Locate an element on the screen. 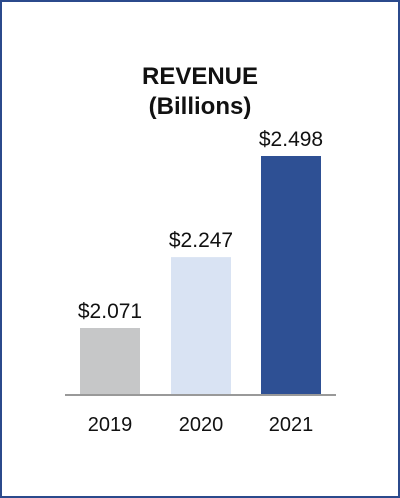  value-label-2021: $2.498 is located at coordinates (291, 139).